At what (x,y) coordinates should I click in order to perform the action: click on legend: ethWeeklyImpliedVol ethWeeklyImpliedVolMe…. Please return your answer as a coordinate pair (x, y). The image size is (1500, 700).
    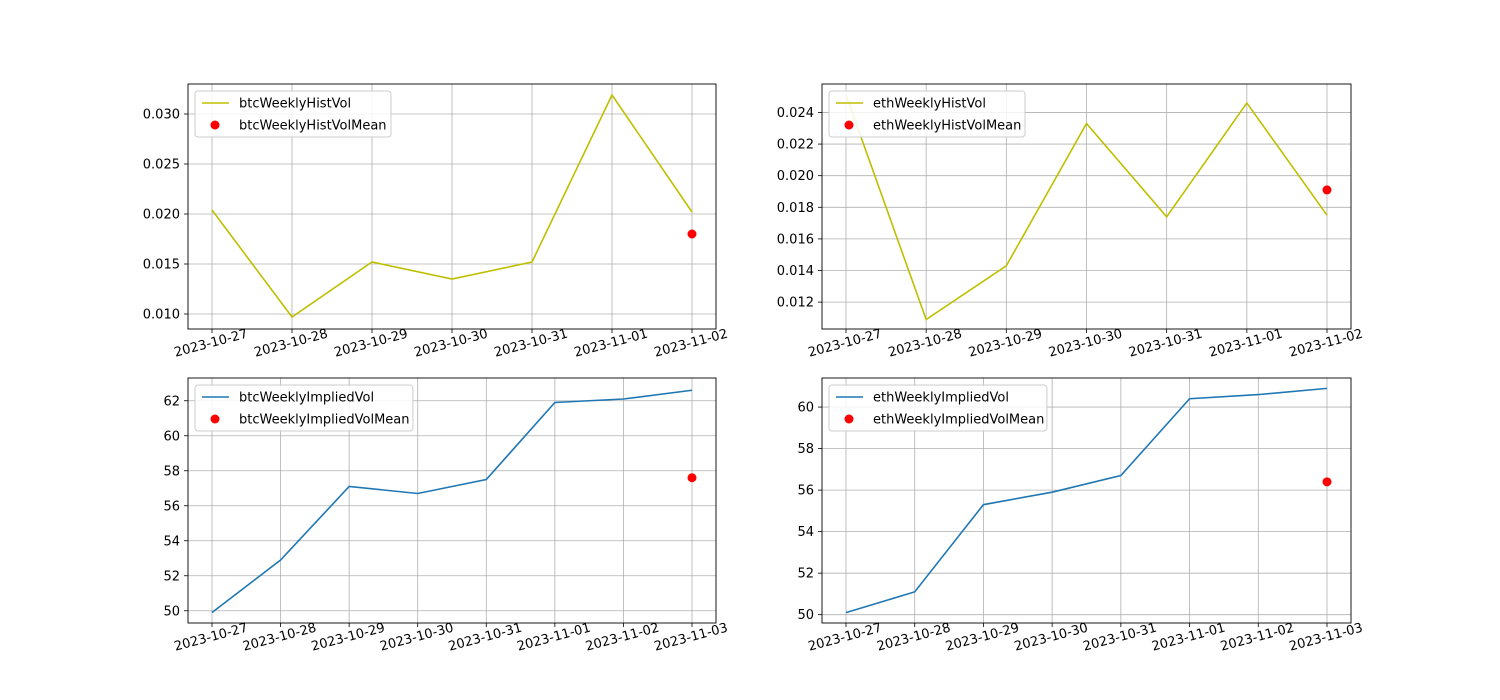
    Looking at the image, I should click on (938, 408).